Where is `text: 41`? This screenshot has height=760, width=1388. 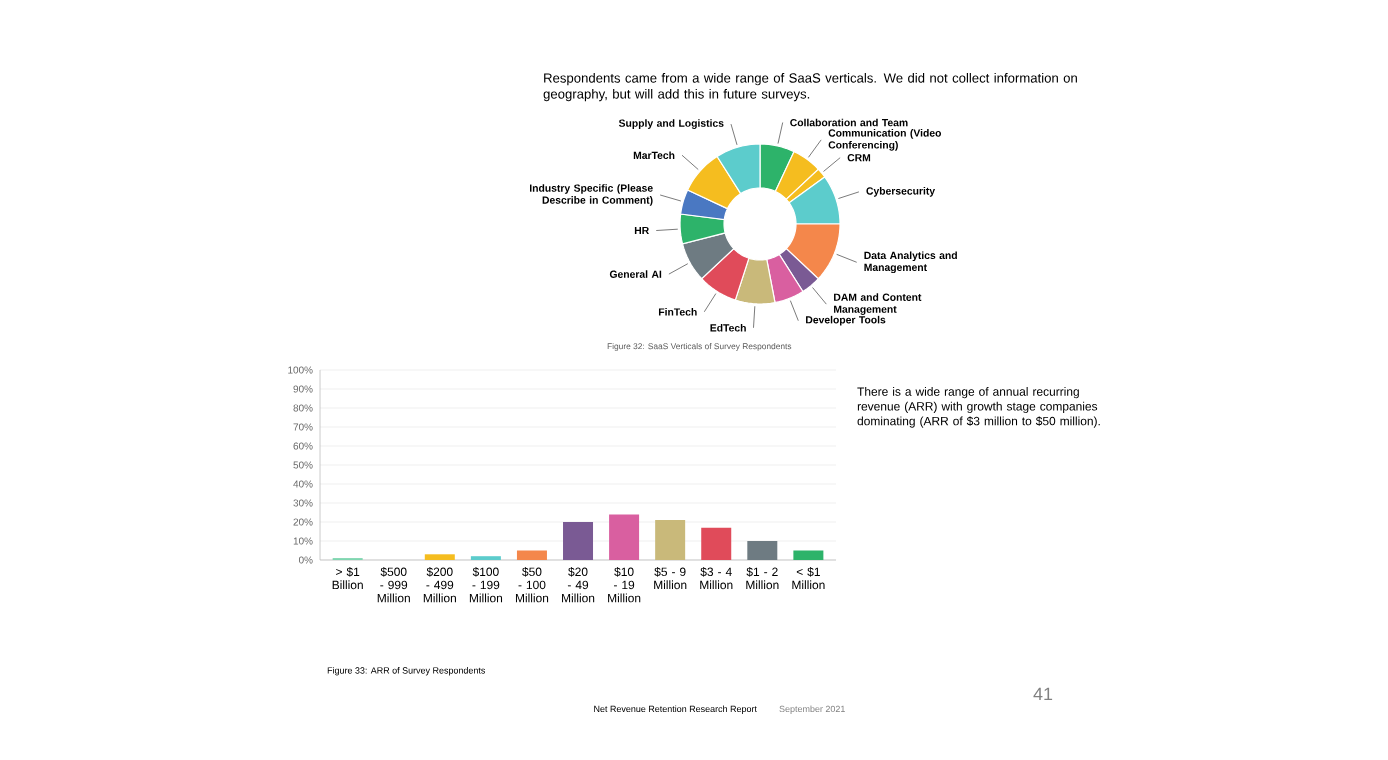
text: 41 is located at coordinates (1043, 693).